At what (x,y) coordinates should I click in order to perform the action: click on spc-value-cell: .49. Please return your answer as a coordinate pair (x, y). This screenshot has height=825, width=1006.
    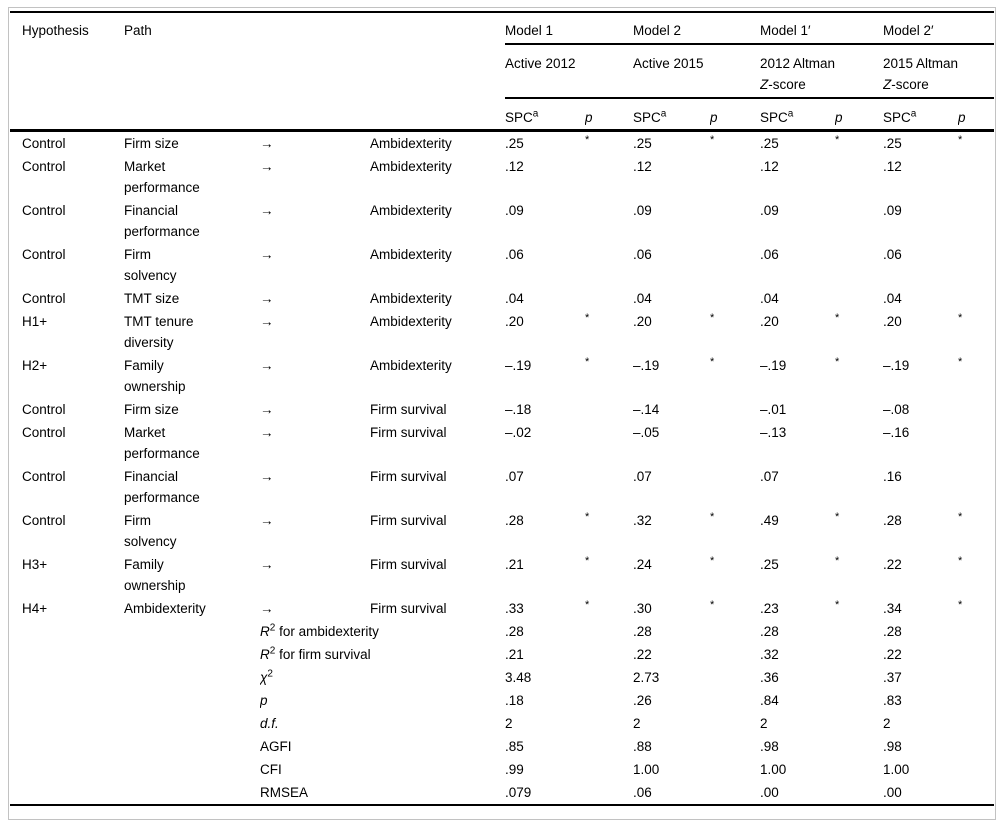
    Looking at the image, I should click on (769, 520).